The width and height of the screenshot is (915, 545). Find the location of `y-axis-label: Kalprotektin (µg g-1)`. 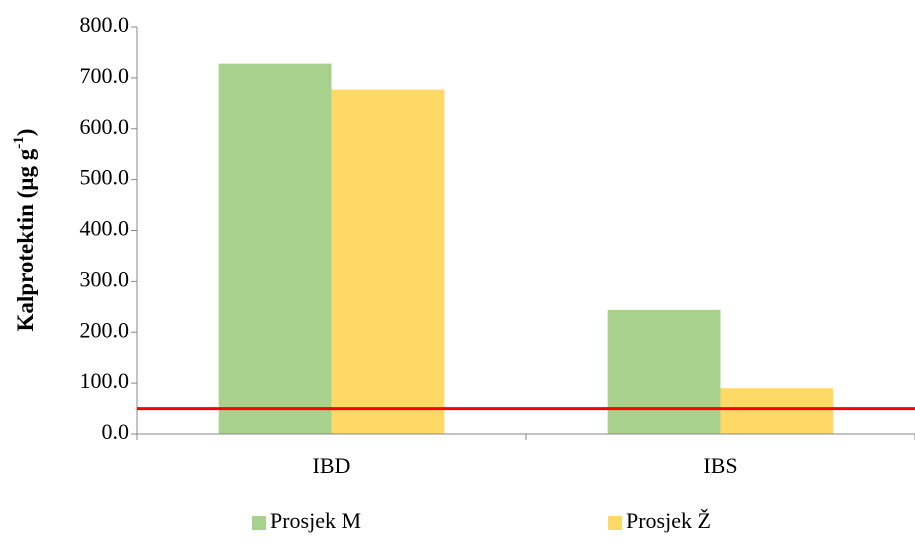

y-axis-label: Kalprotektin (µg g-1) is located at coordinates (24, 230).